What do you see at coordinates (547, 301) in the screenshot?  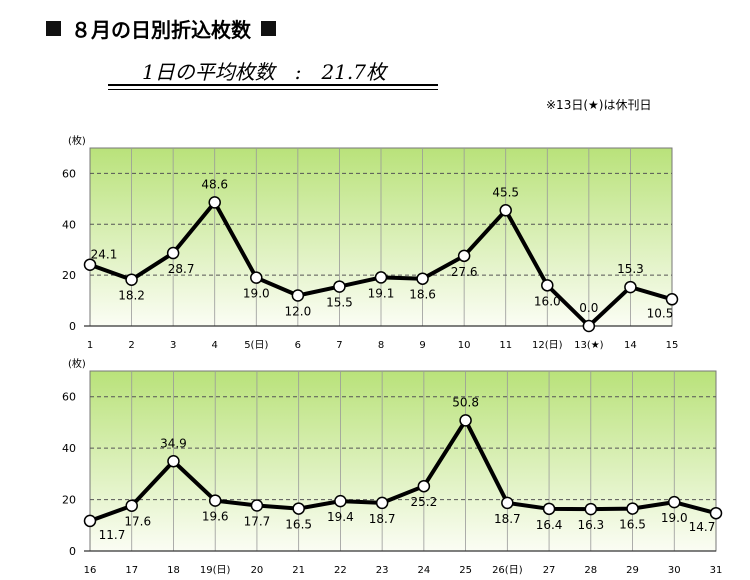 I see `data-label: 16.0` at bounding box center [547, 301].